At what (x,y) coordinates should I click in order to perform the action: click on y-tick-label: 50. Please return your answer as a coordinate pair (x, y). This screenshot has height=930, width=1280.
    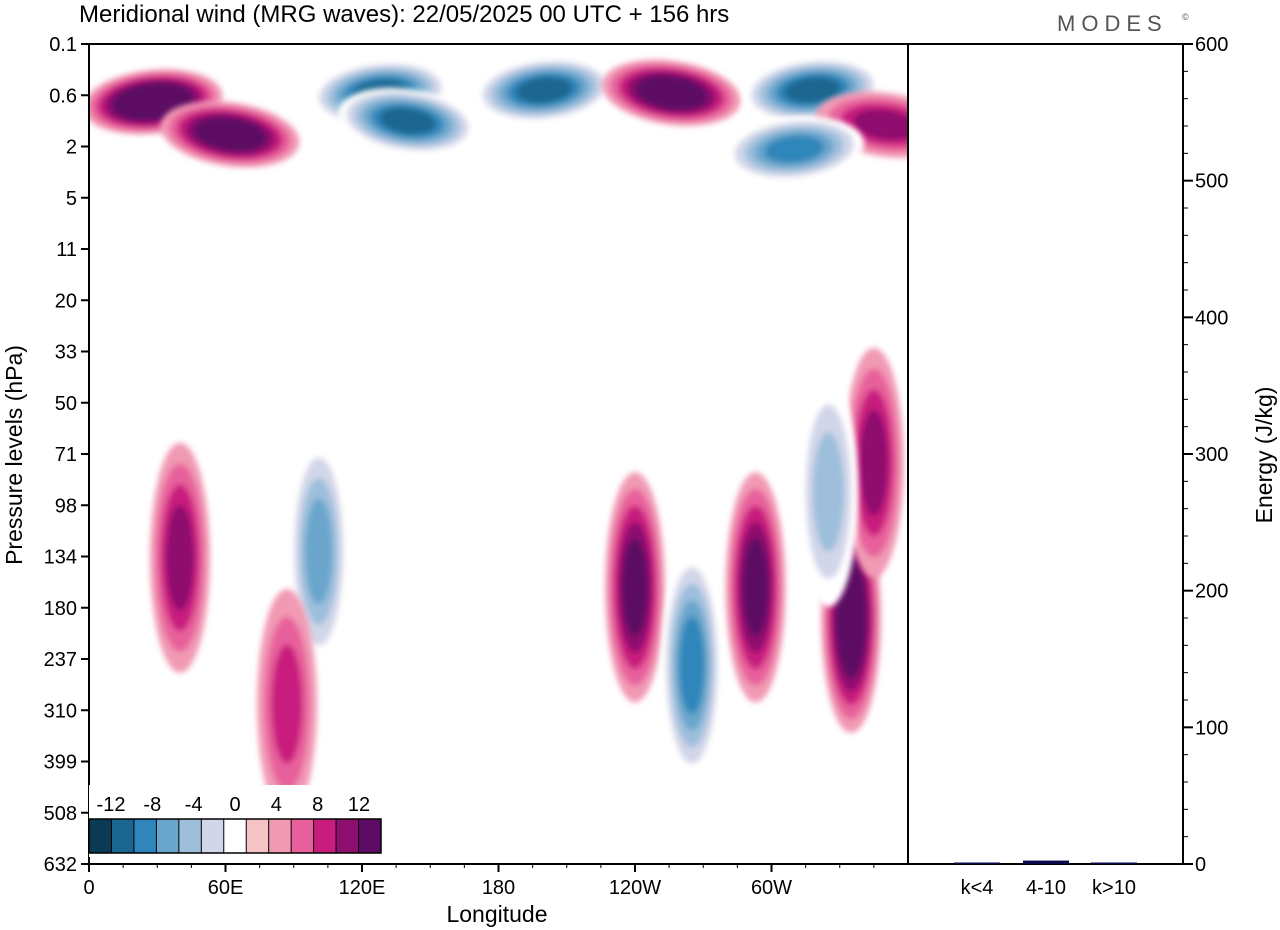
    Looking at the image, I should click on (66, 404).